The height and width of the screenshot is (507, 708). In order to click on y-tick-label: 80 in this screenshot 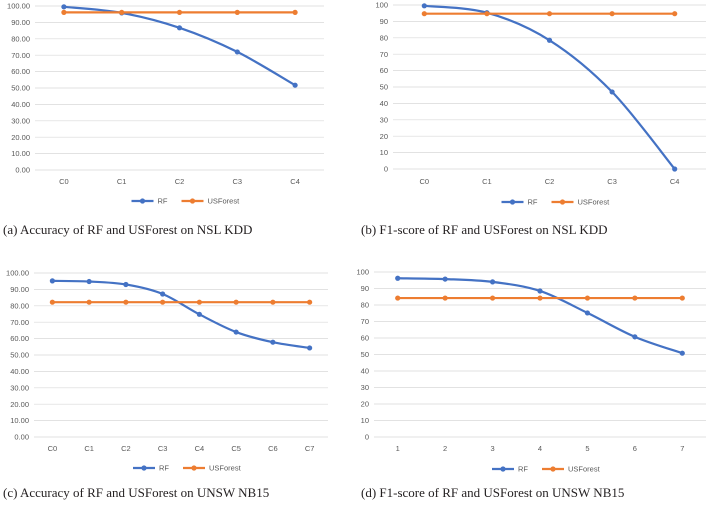, I will do `click(365, 305)`.